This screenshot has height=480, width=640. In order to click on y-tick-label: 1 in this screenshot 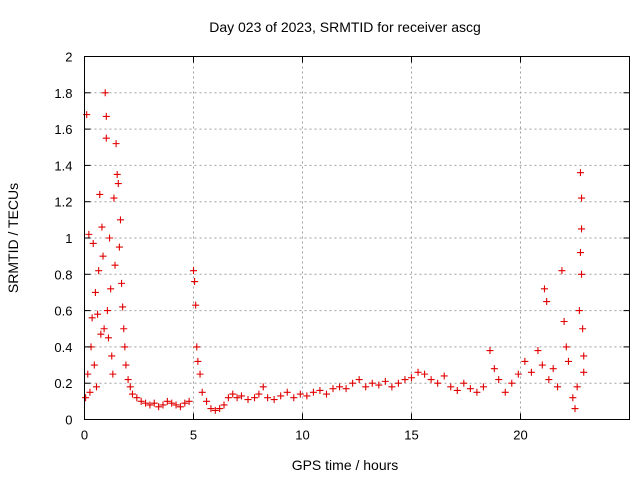, I will do `click(68, 238)`.